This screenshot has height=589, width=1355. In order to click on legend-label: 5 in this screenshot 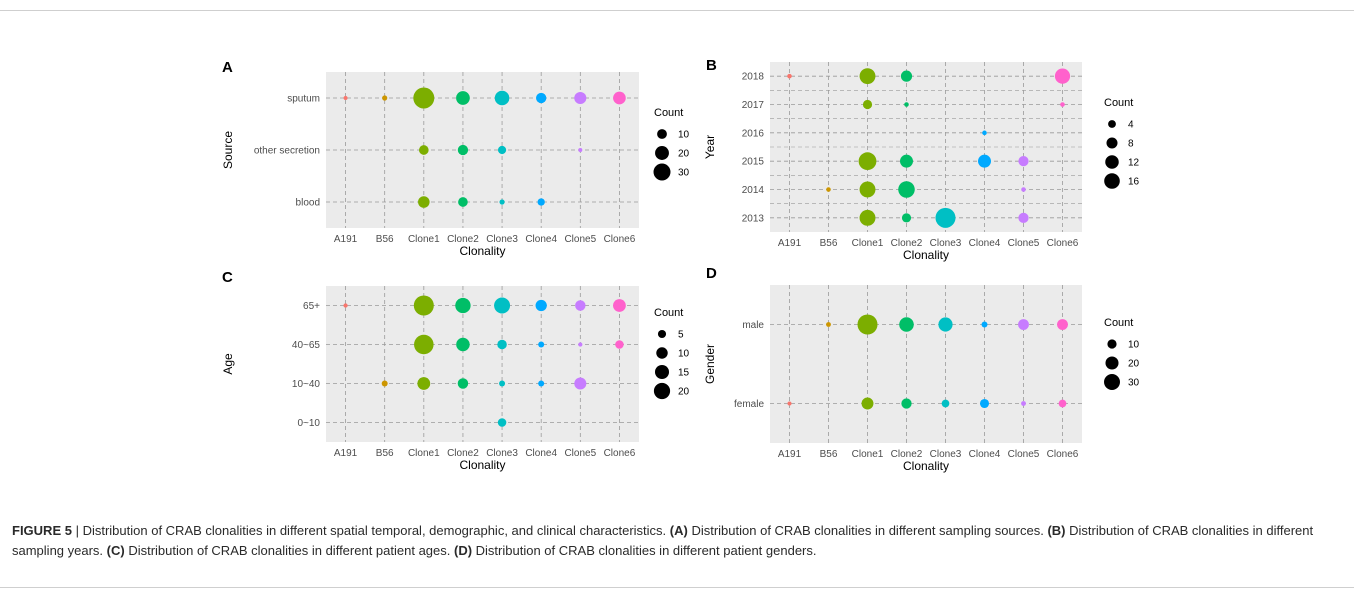, I will do `click(681, 335)`.